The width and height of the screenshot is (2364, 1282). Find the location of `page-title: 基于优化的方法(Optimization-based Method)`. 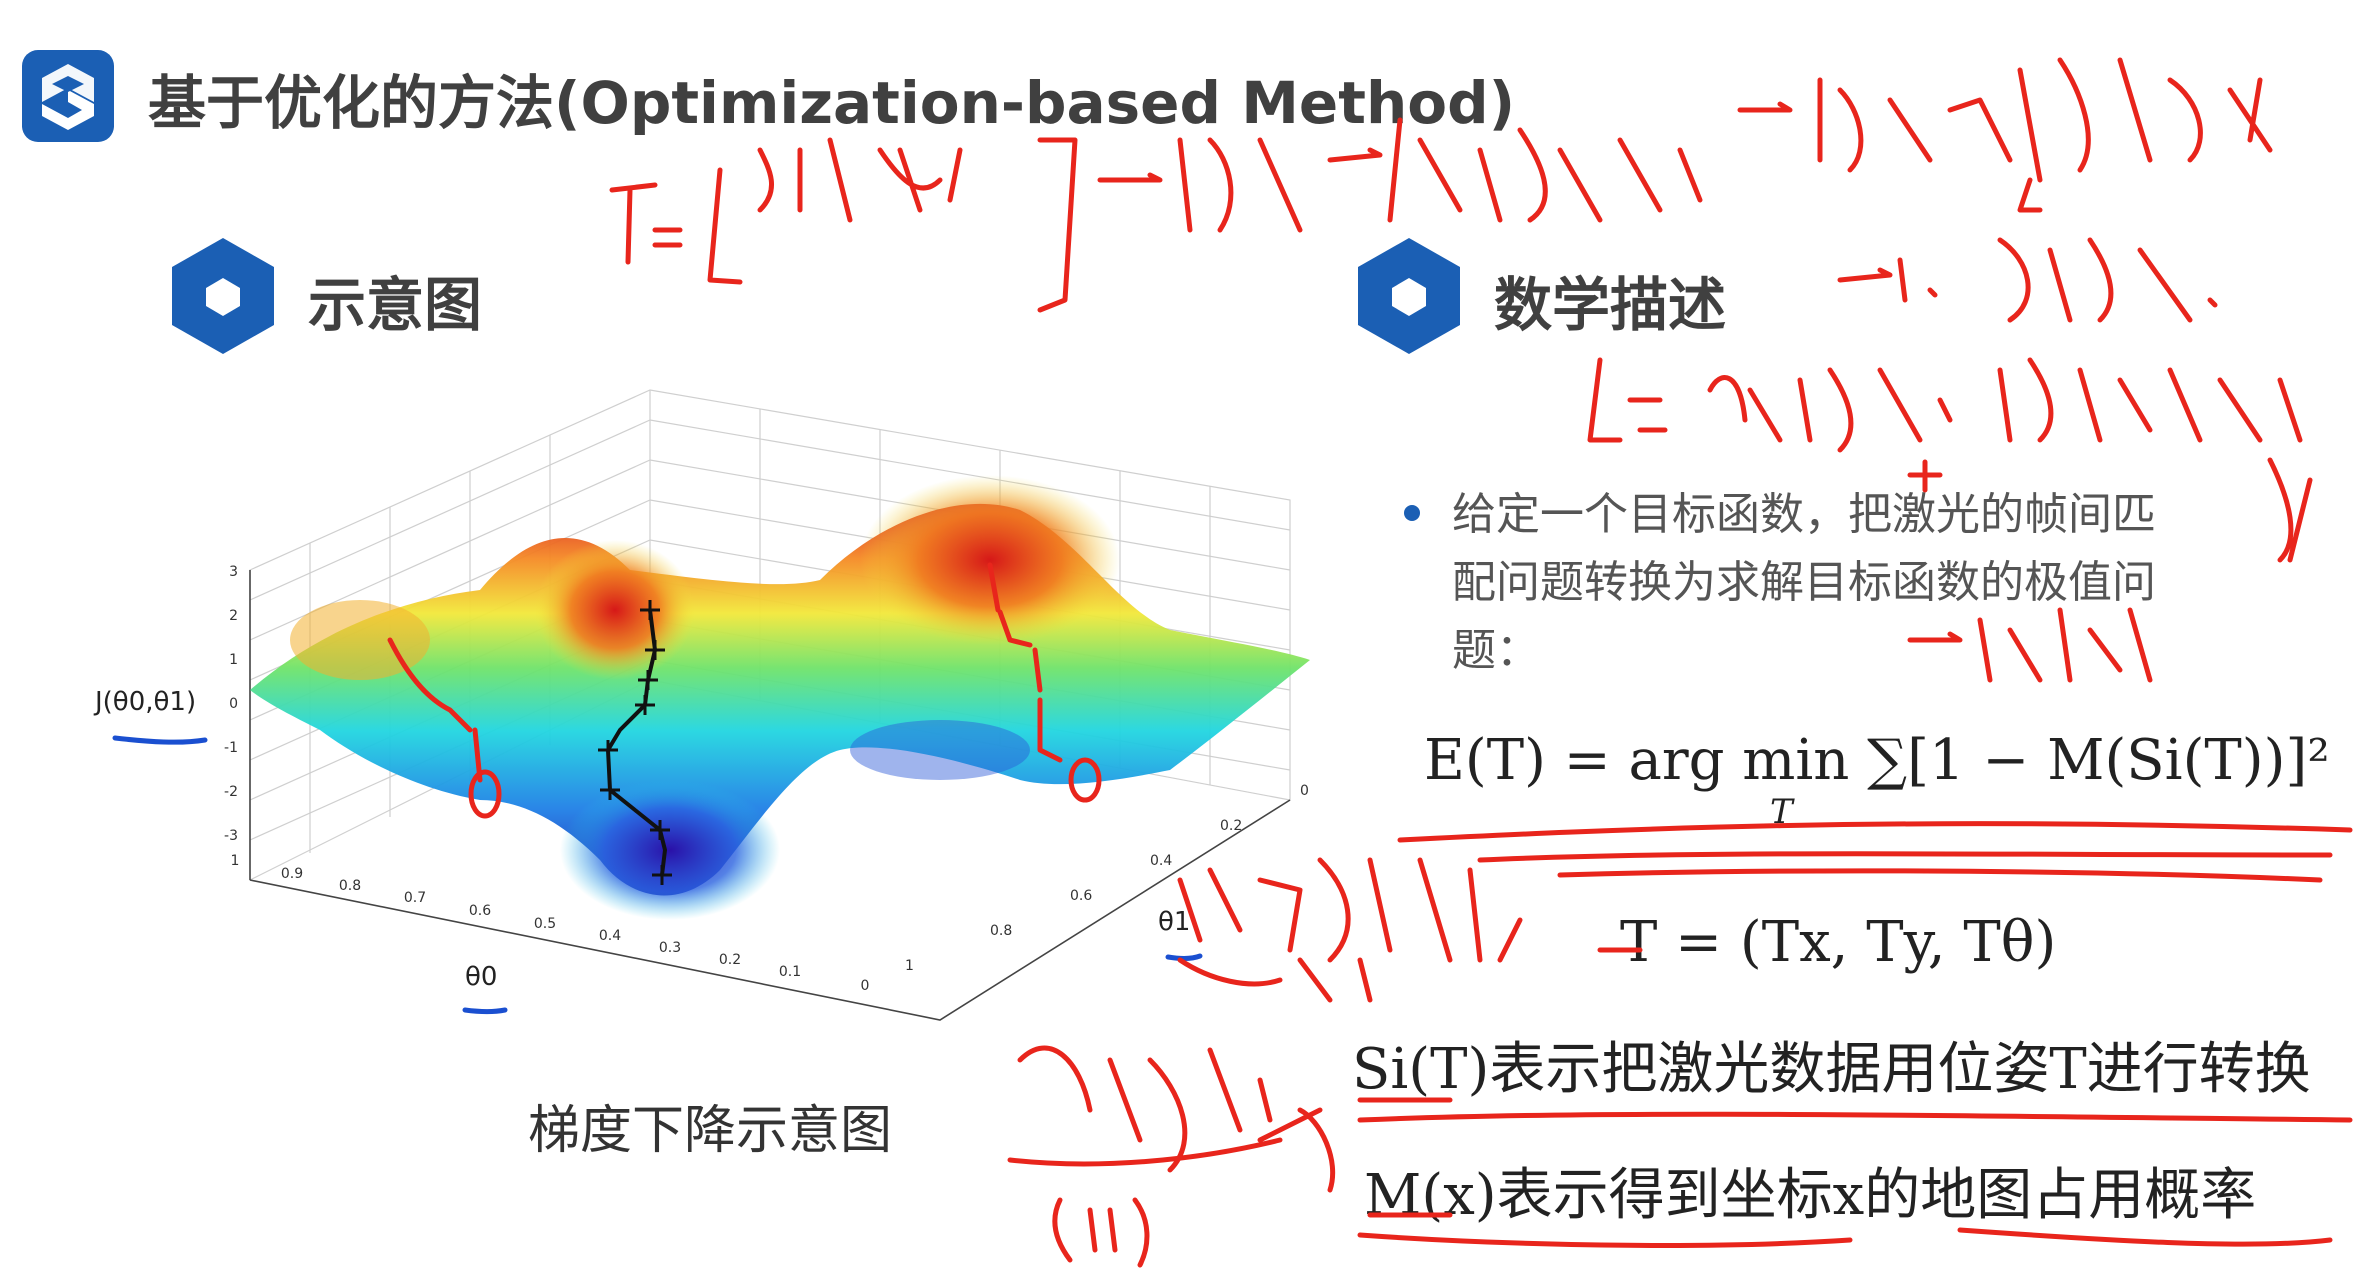

page-title: 基于优化的方法(Optimization-based Method) is located at coordinates (832, 103).